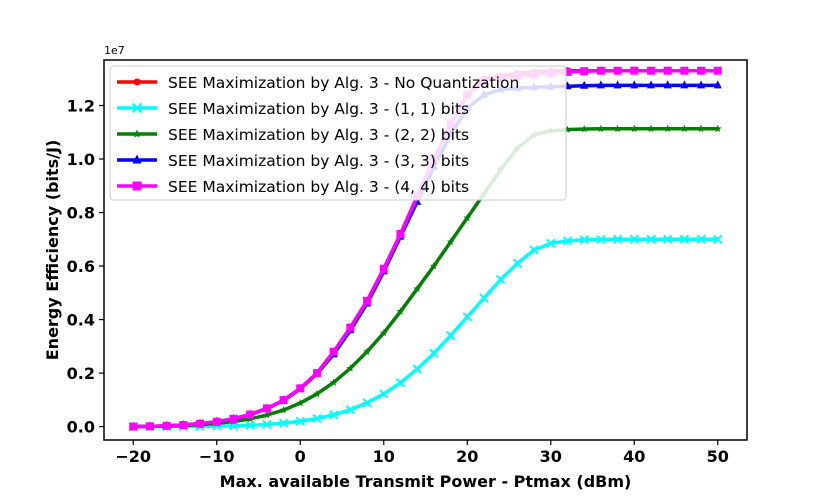  What do you see at coordinates (81, 159) in the screenshot?
I see `y-tick-label: 1.0` at bounding box center [81, 159].